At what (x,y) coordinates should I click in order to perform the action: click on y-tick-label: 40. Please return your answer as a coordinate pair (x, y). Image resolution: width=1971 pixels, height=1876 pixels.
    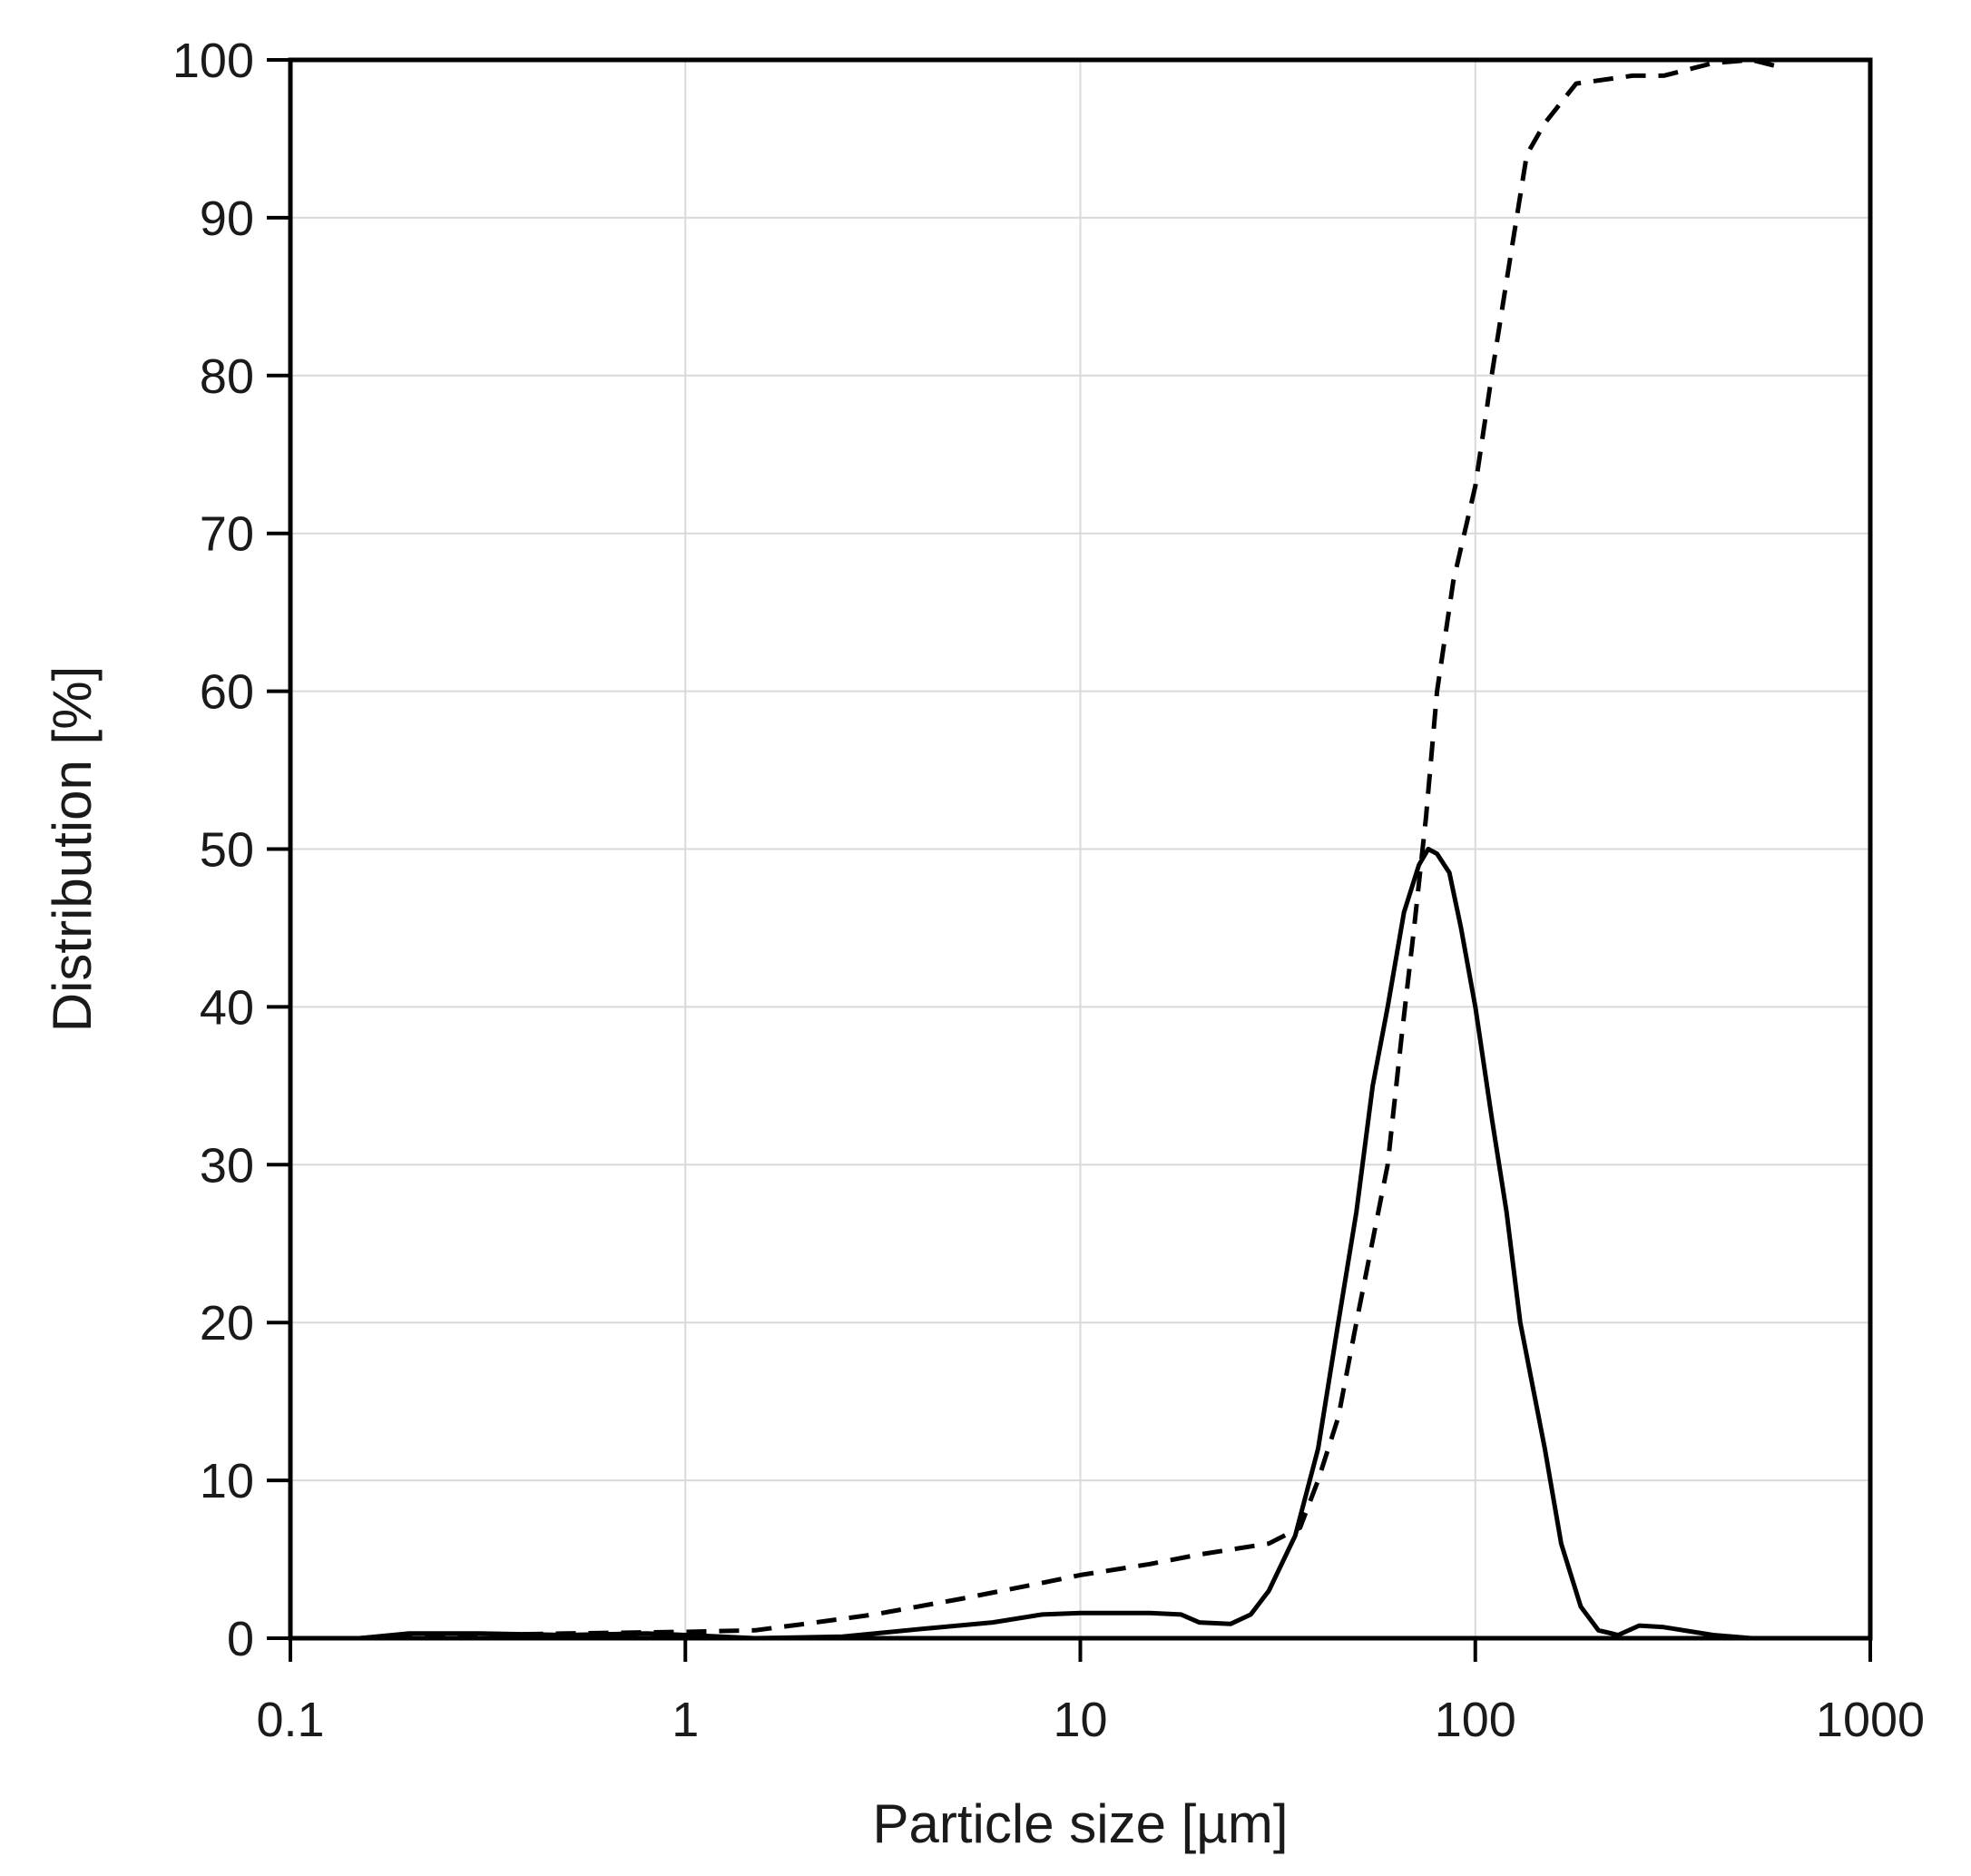
    Looking at the image, I should click on (227, 1007).